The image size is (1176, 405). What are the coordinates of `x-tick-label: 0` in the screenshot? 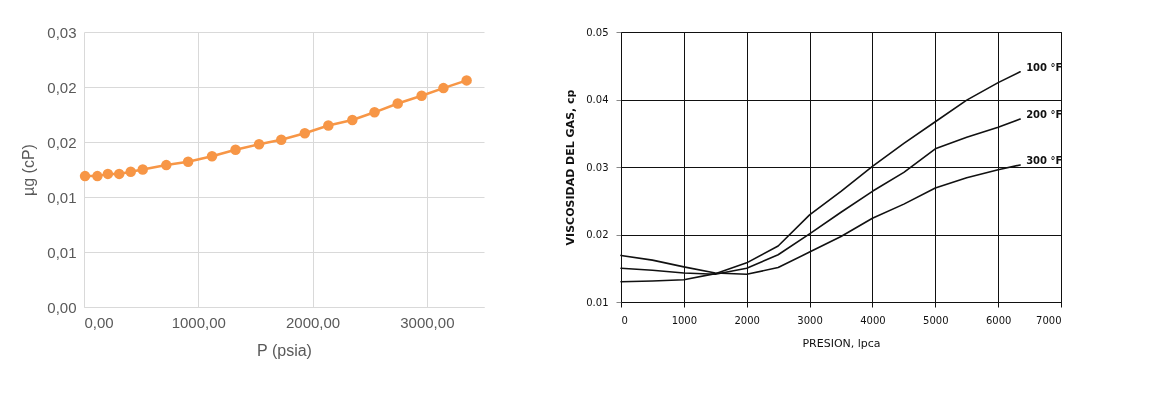 It's located at (624, 320).